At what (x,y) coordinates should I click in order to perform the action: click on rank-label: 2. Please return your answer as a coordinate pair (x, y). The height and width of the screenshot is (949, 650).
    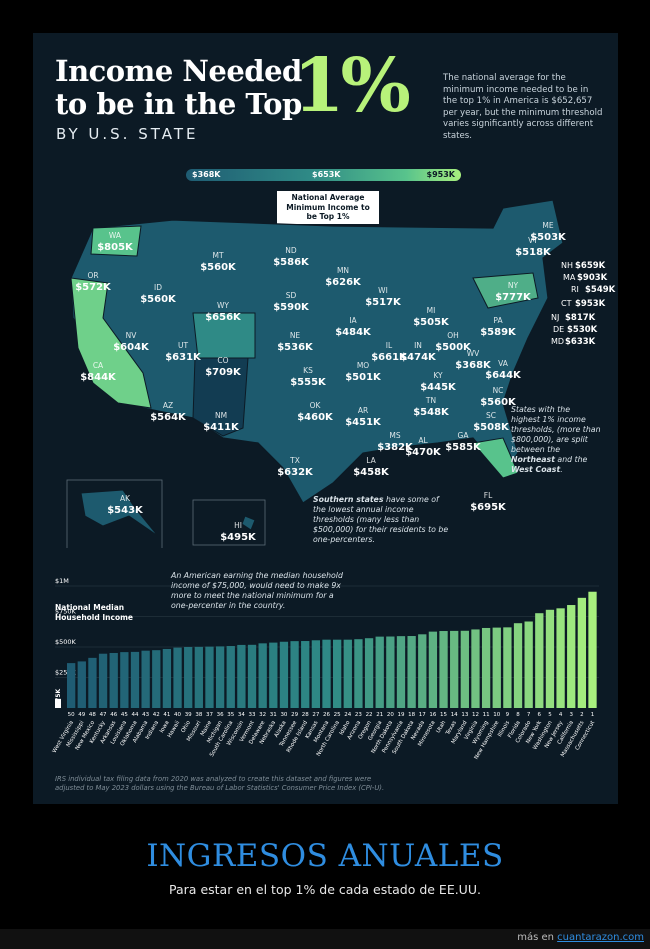
    Looking at the image, I should click on (582, 715).